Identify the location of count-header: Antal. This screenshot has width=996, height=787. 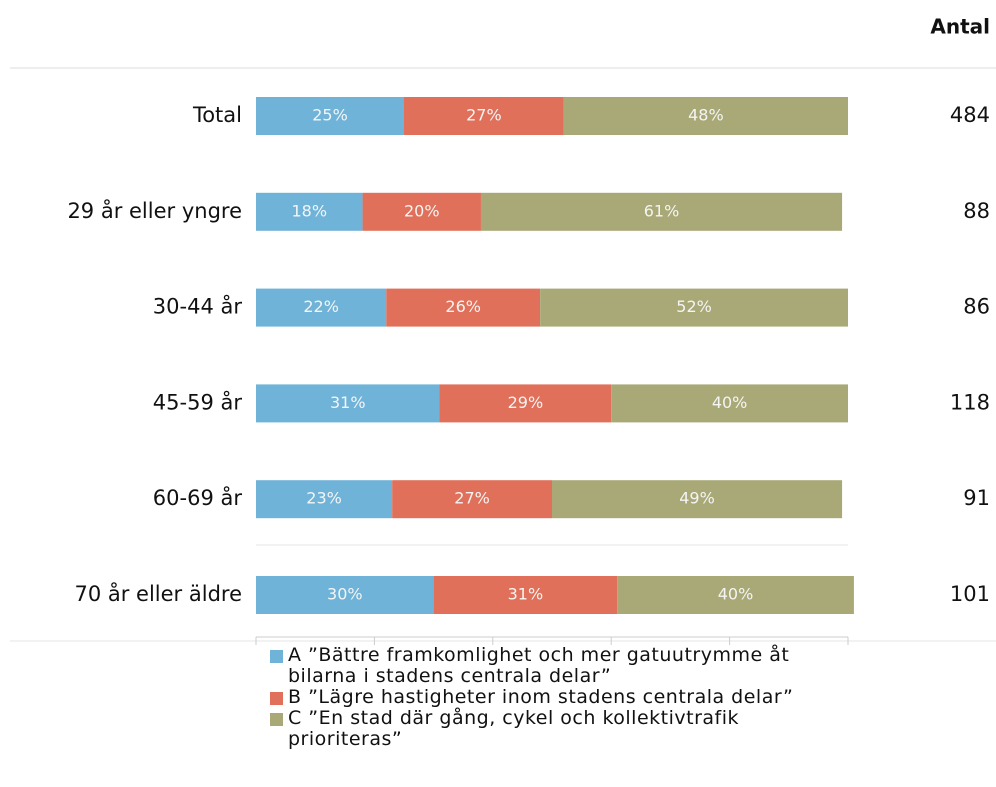
(960, 27).